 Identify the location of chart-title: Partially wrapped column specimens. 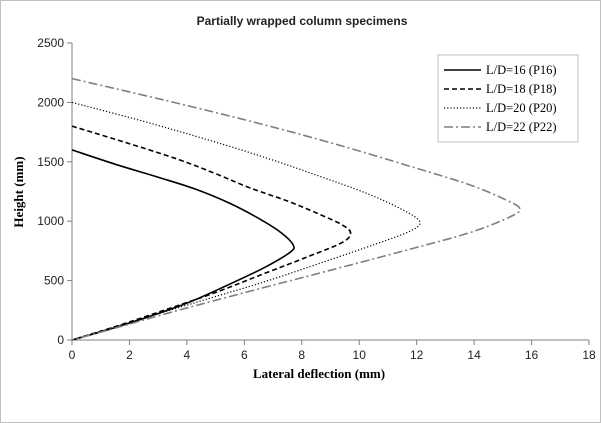
(302, 21).